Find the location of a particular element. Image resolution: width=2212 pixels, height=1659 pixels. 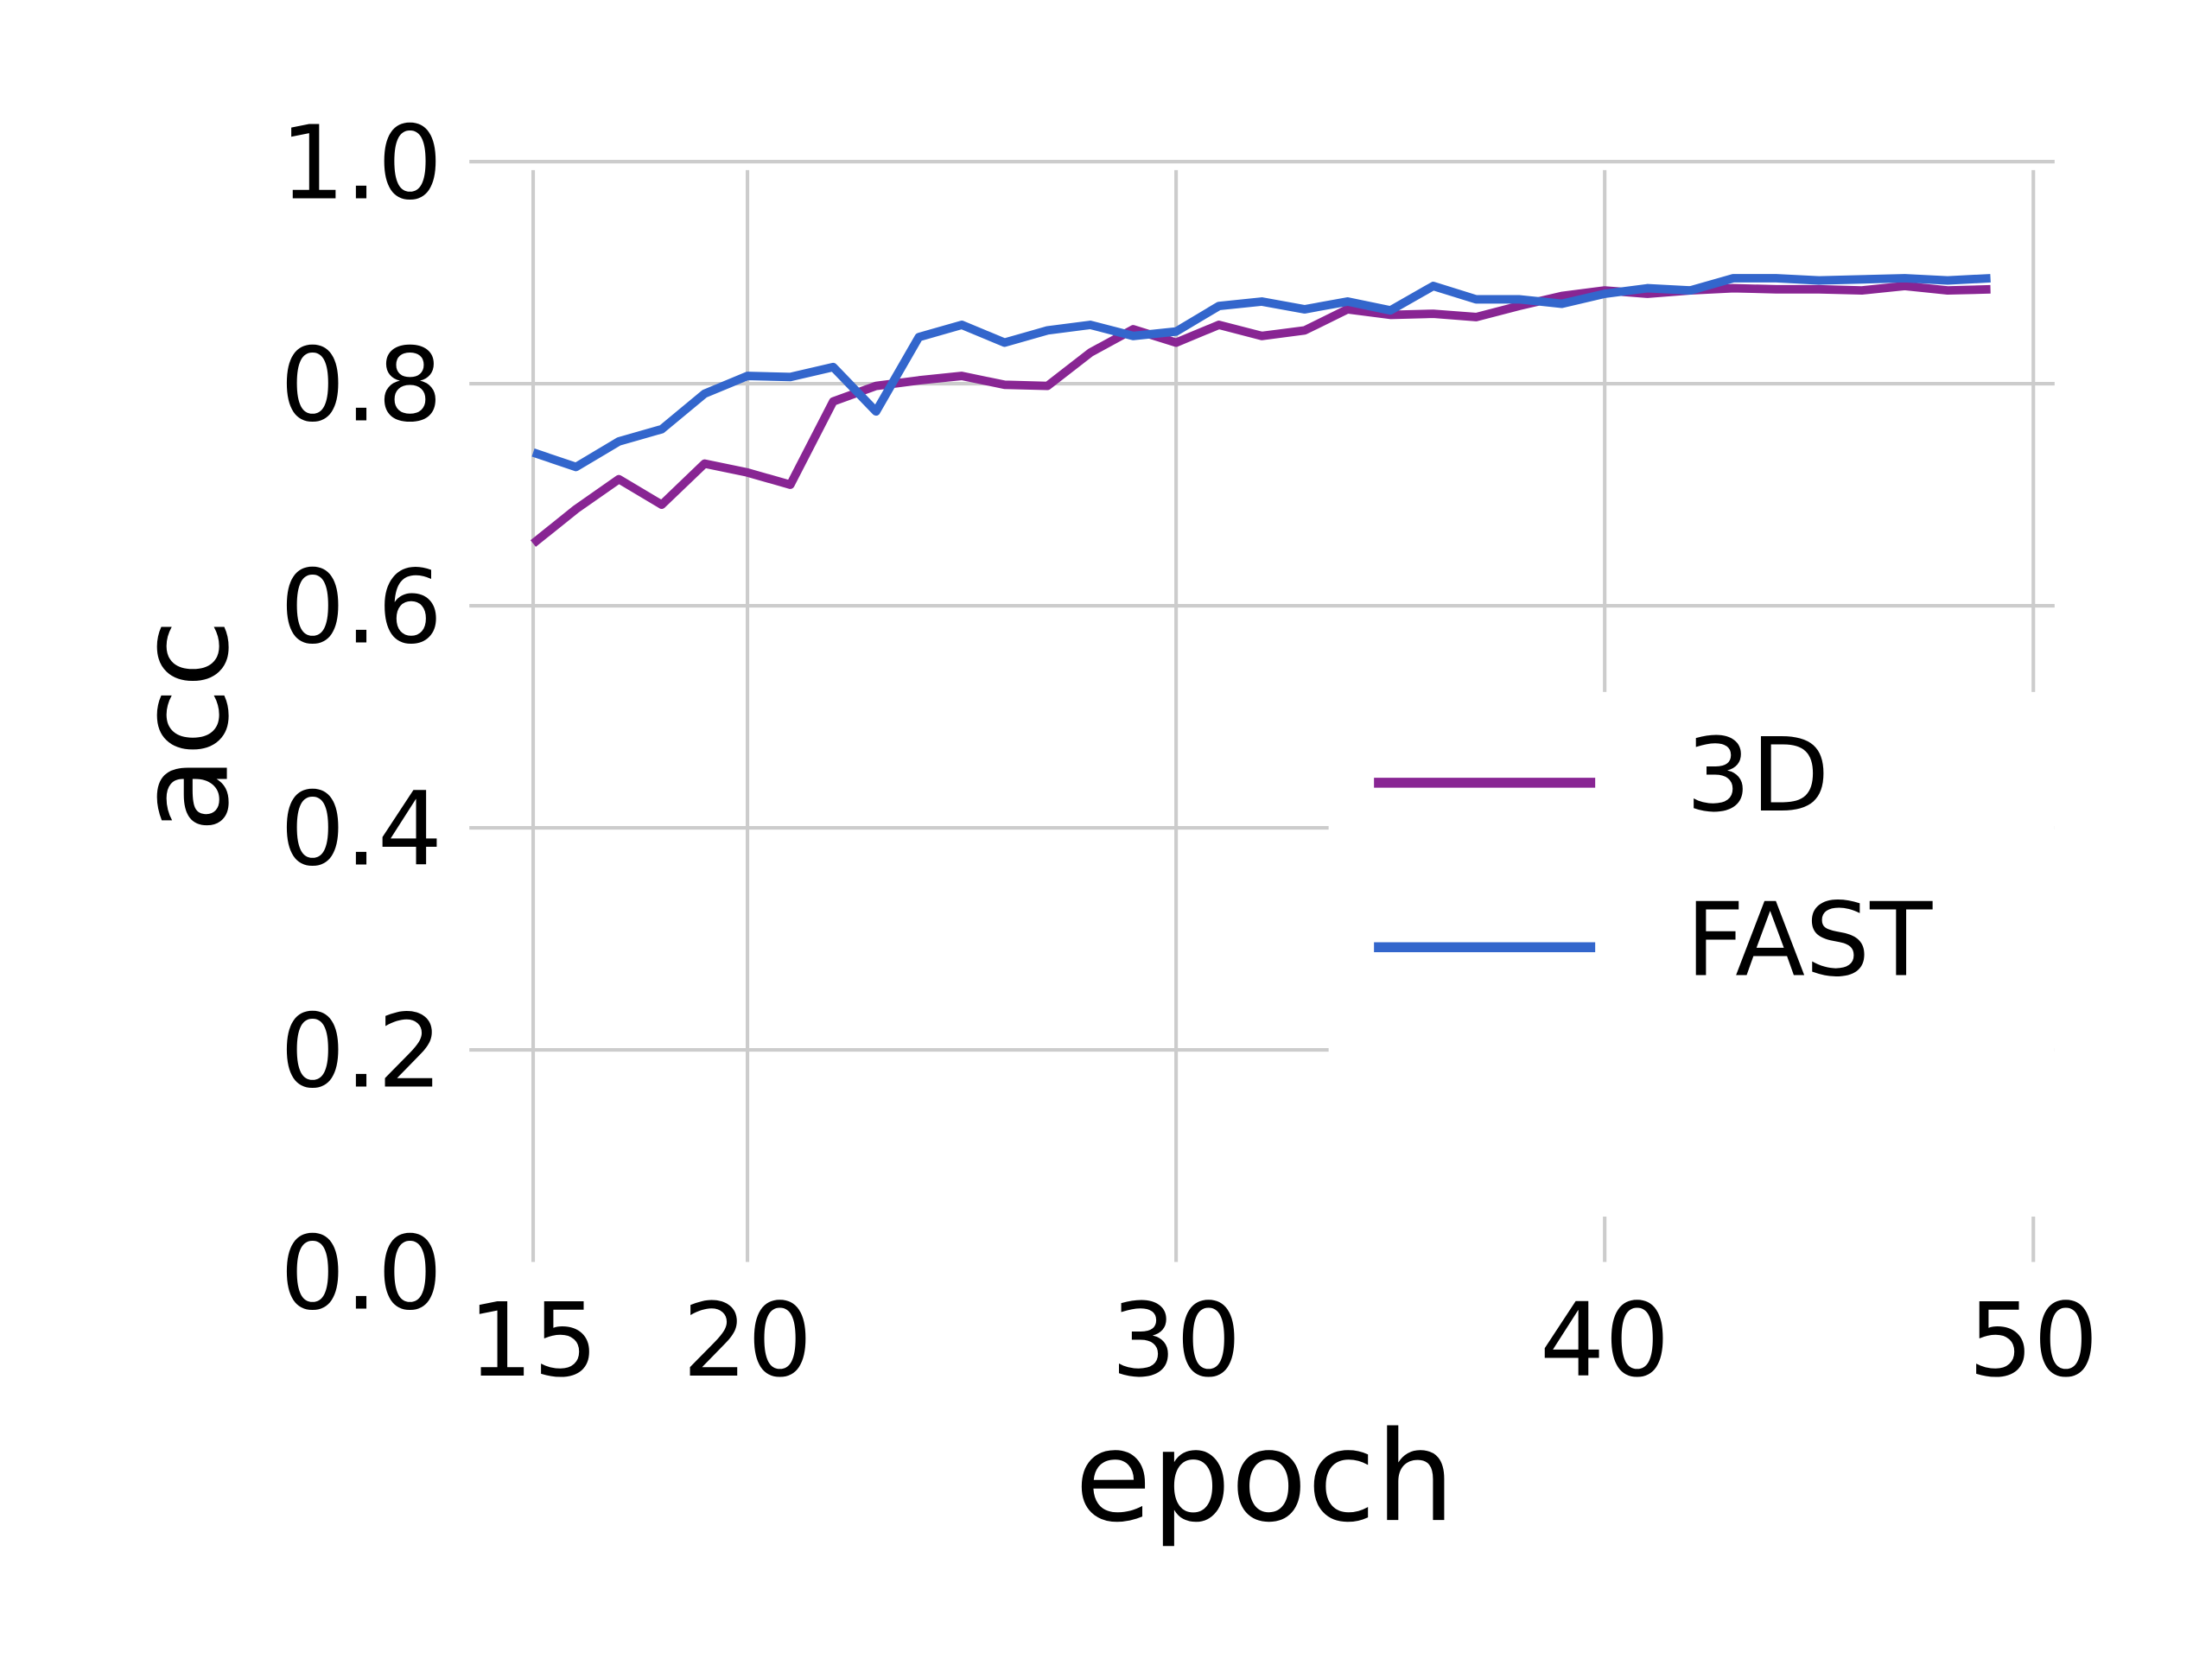

y-tick-label: 0.4 is located at coordinates (361, 829).